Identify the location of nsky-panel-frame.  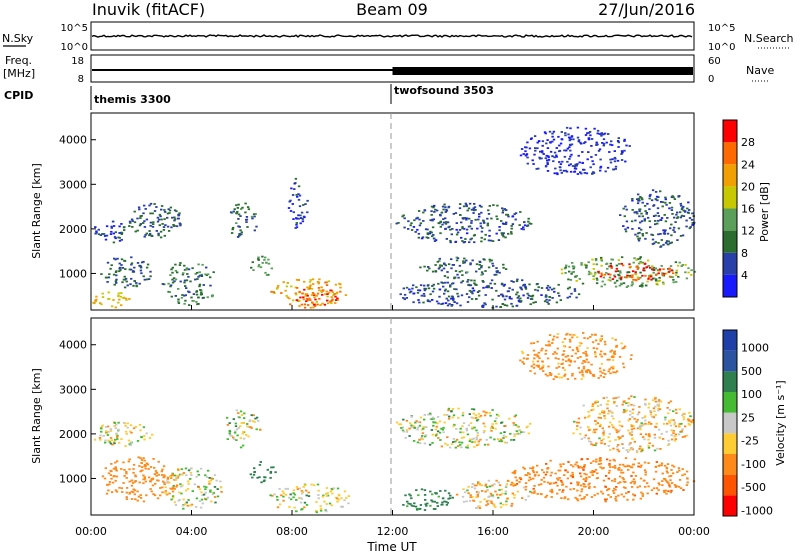
(392, 36).